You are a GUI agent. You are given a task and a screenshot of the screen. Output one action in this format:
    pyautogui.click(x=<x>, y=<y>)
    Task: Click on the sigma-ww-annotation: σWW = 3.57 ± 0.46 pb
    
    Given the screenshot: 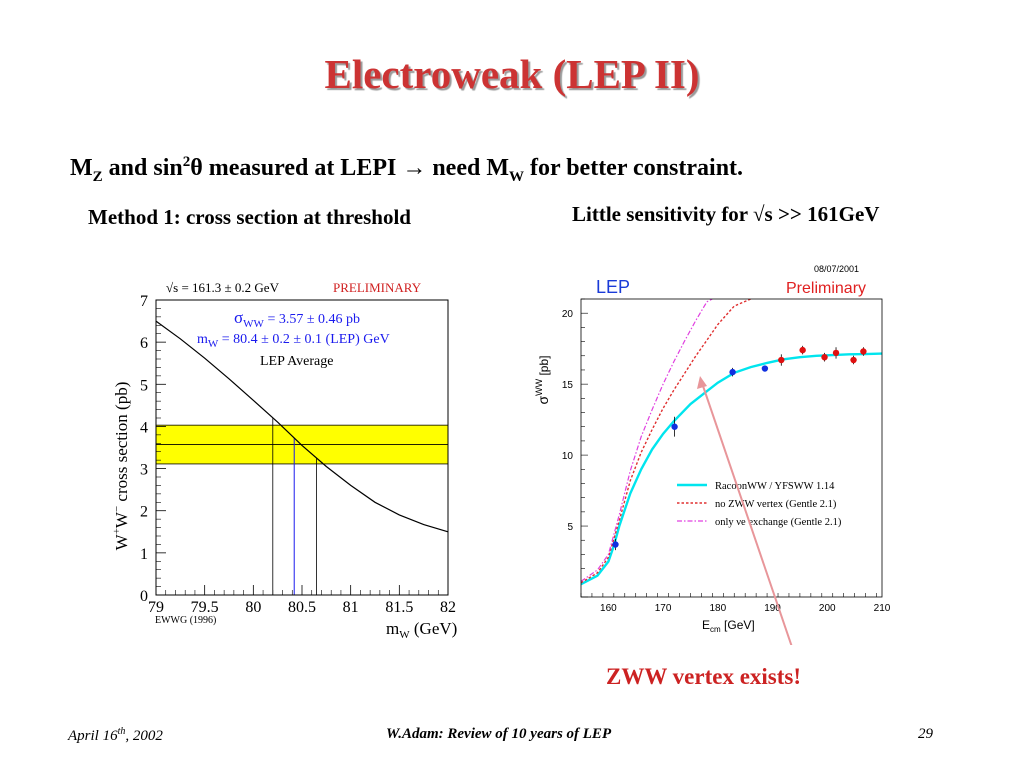 What is the action you would take?
    pyautogui.click(x=297, y=319)
    